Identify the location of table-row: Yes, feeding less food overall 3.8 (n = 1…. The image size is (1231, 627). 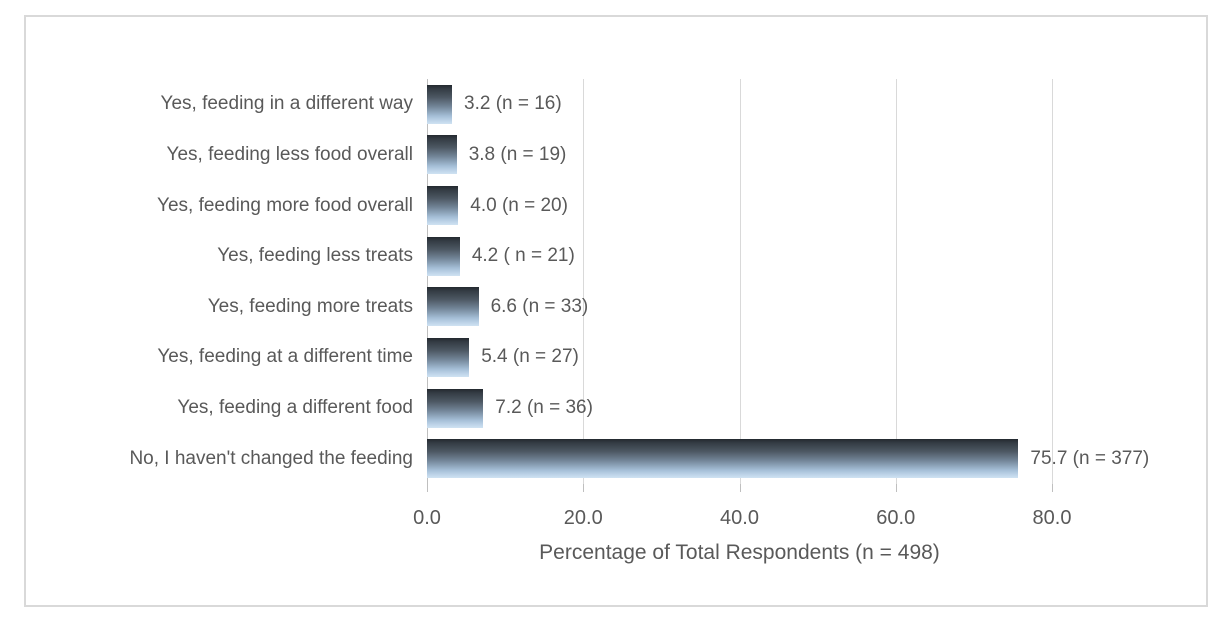
(618, 155).